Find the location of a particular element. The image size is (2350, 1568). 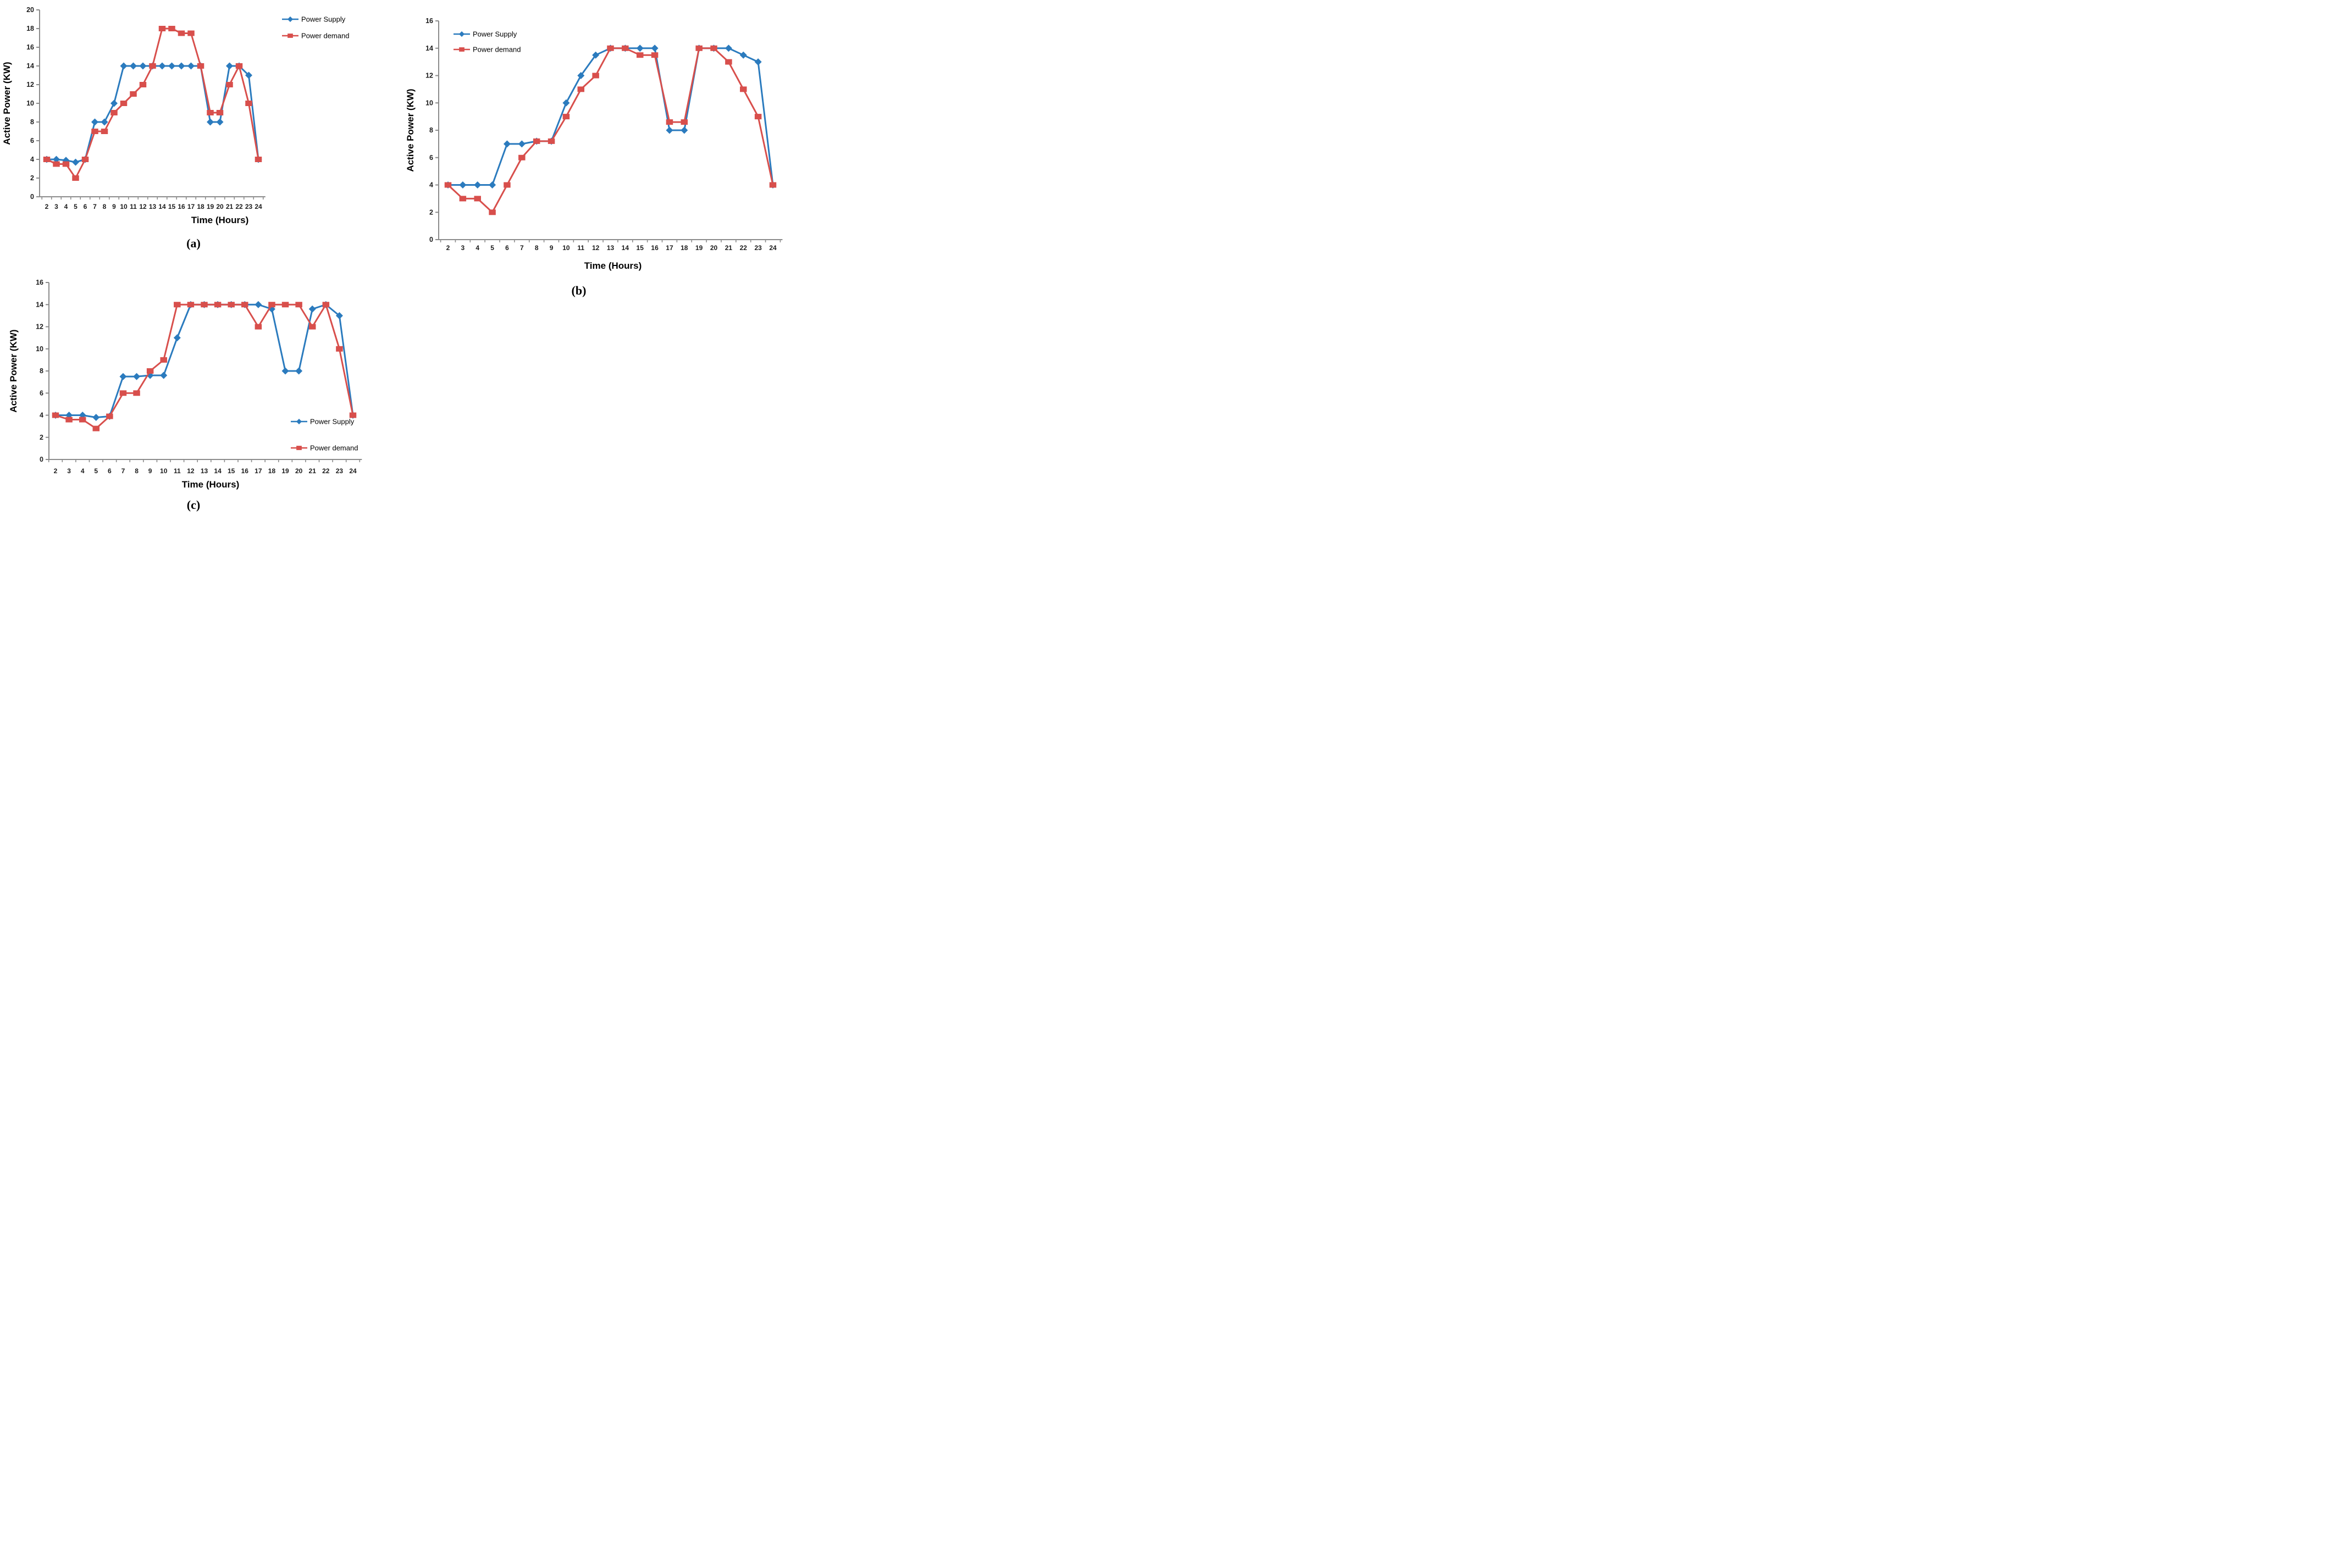

x-tick-label: 11 is located at coordinates (133, 206).